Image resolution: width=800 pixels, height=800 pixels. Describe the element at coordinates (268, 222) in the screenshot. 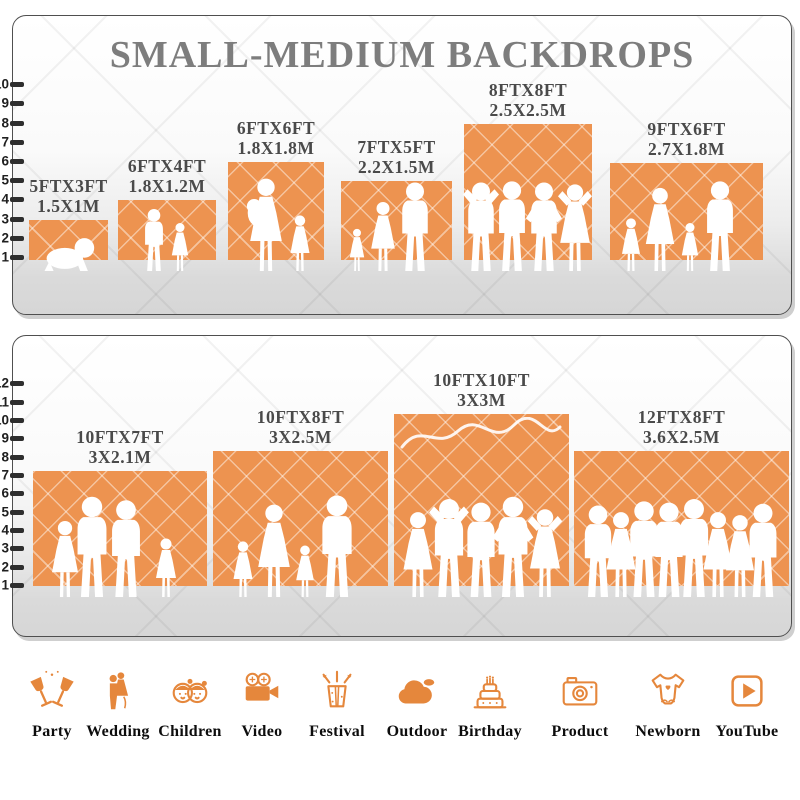

I see `silhouette-mother-and-girl` at that location.